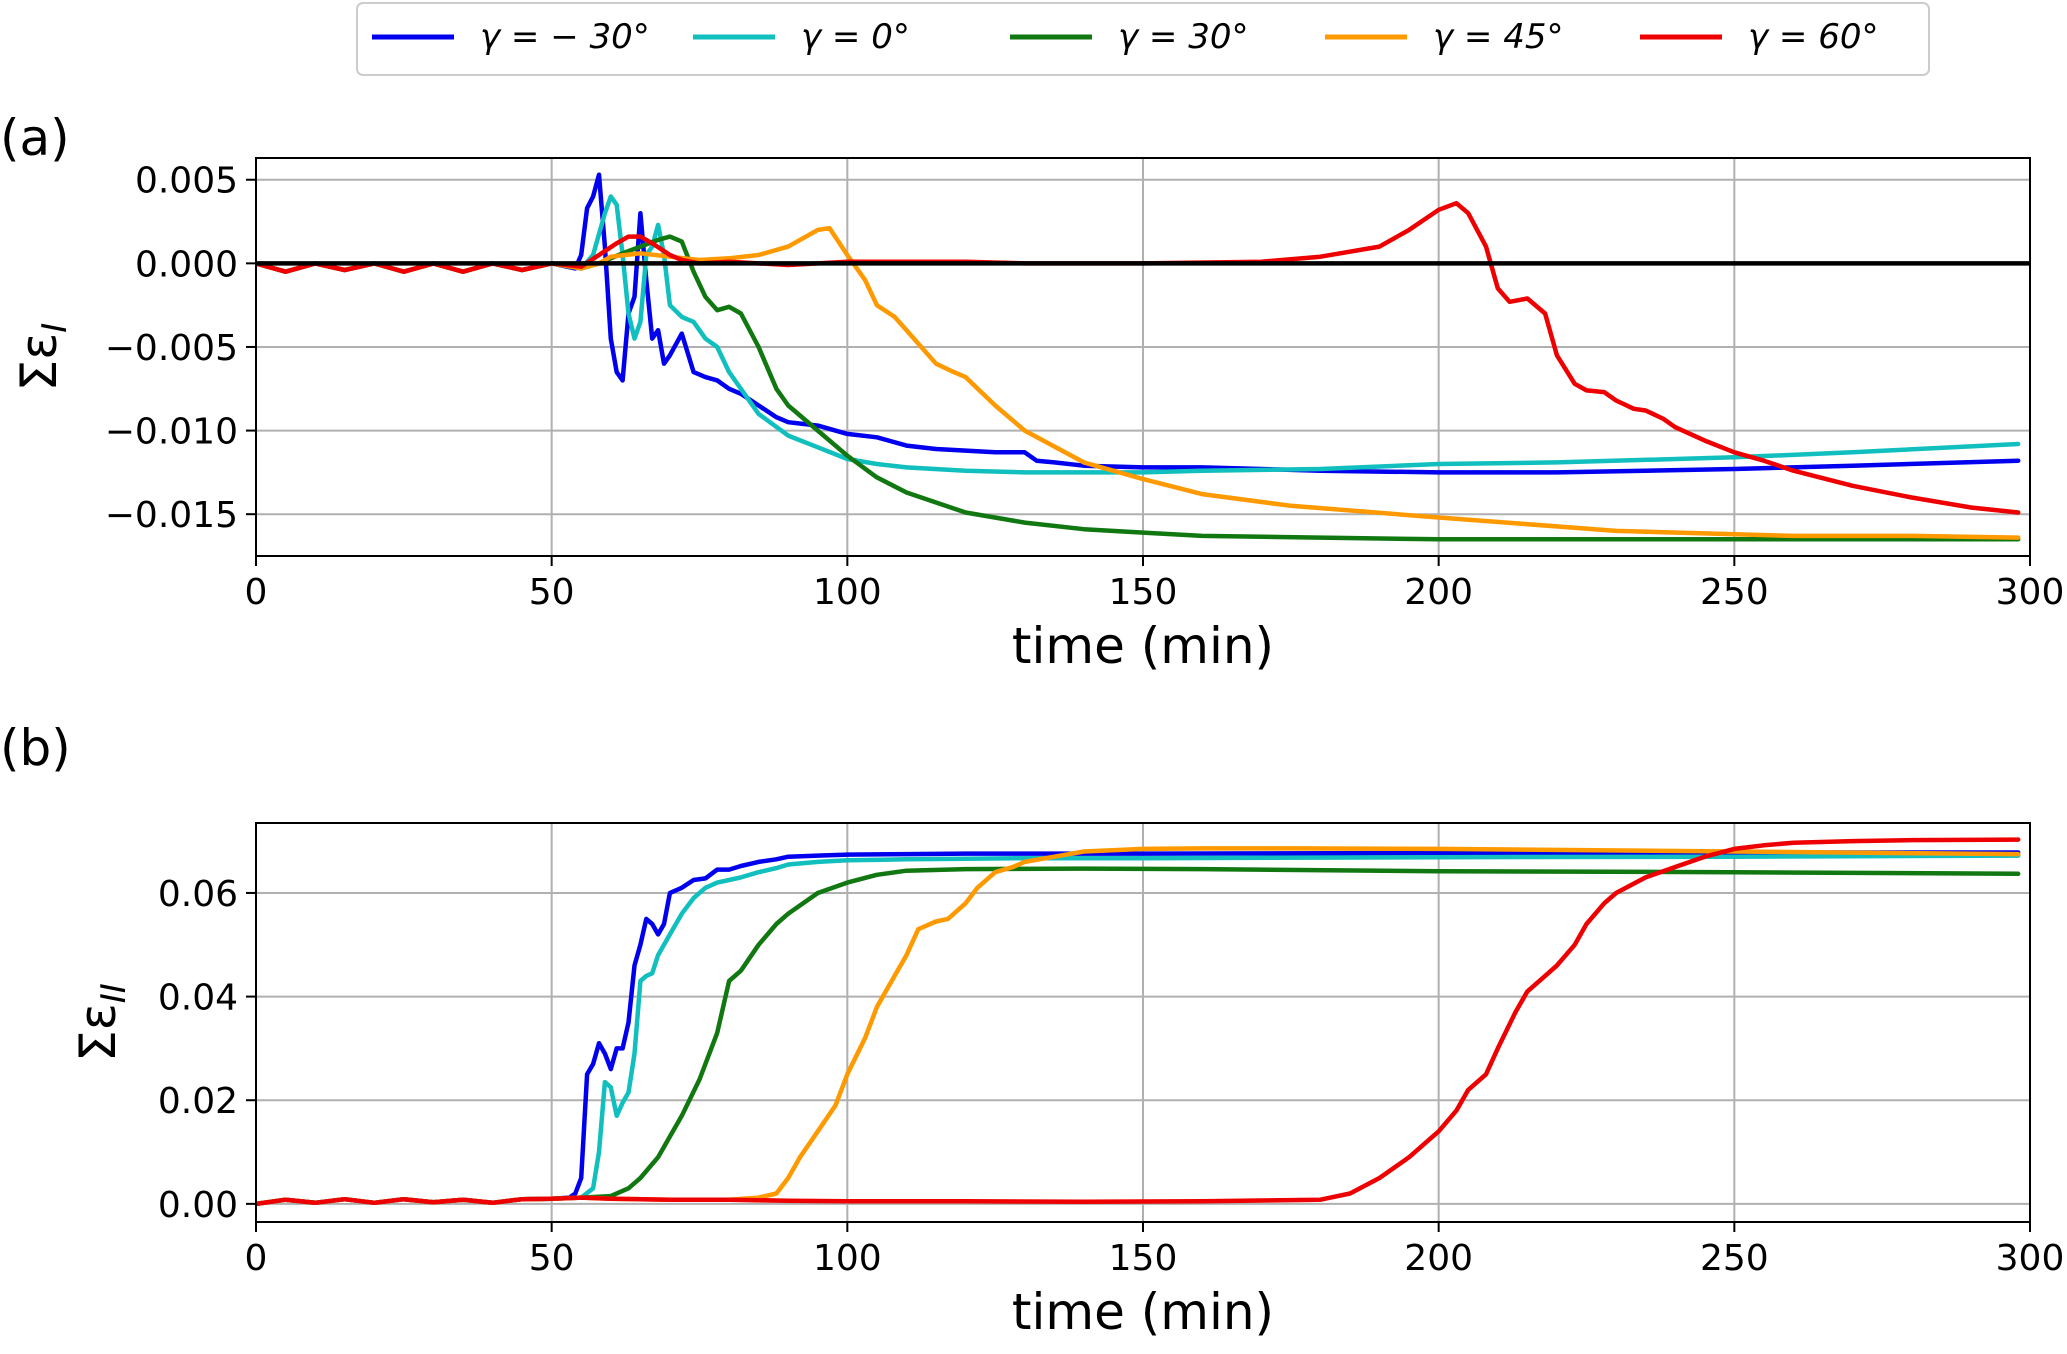  I want to click on y-tick-label-3: −0.010, so click(171, 432).